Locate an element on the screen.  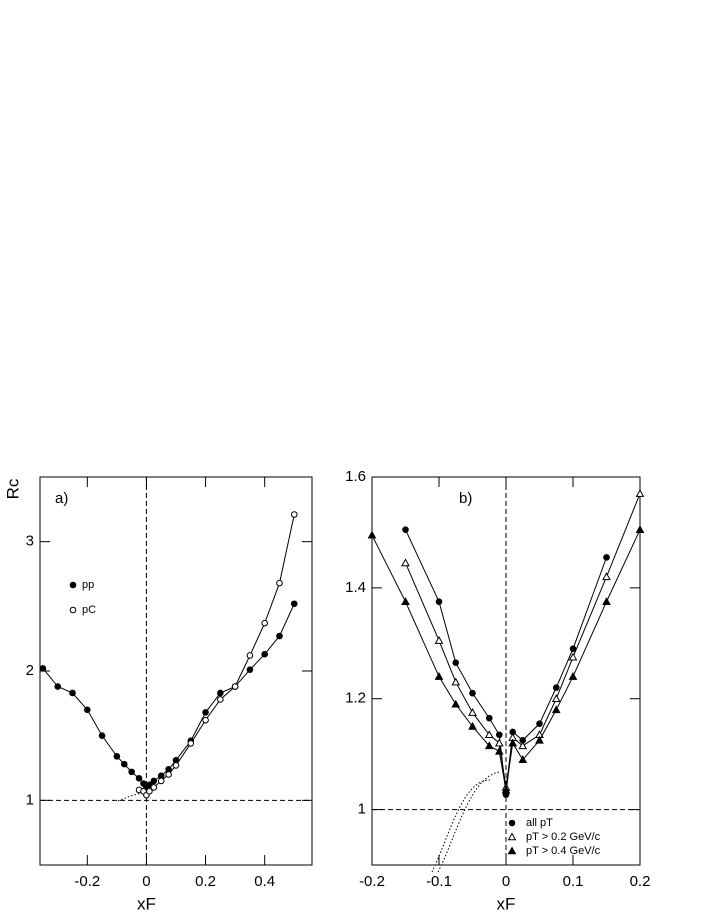
y-tick-label: 3 is located at coordinates (30, 541).